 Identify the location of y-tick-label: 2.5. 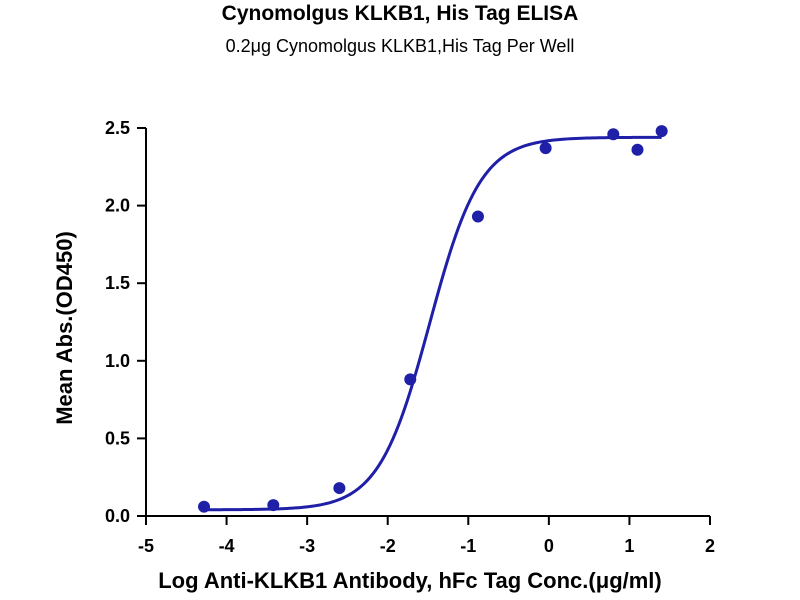
(117, 128).